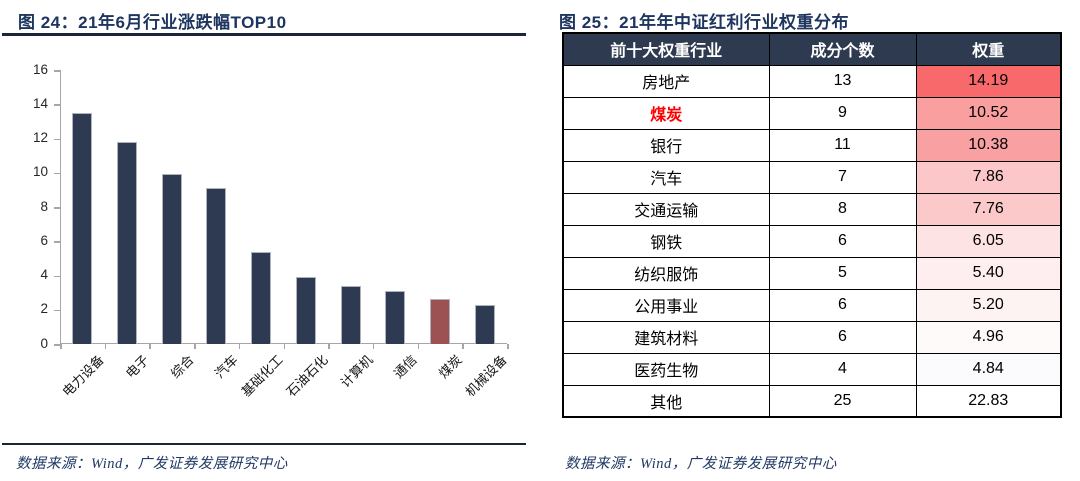  What do you see at coordinates (988, 113) in the screenshot?
I see `cell-weight: 10.52` at bounding box center [988, 113].